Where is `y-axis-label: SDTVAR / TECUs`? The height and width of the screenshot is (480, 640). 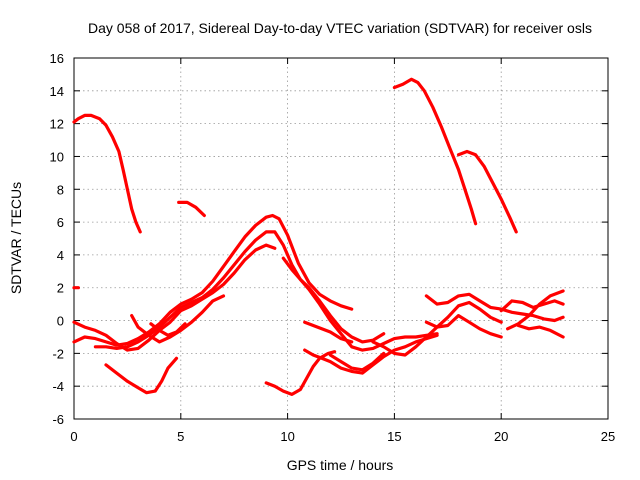
y-axis-label: SDTVAR / TECUs is located at coordinates (16, 238).